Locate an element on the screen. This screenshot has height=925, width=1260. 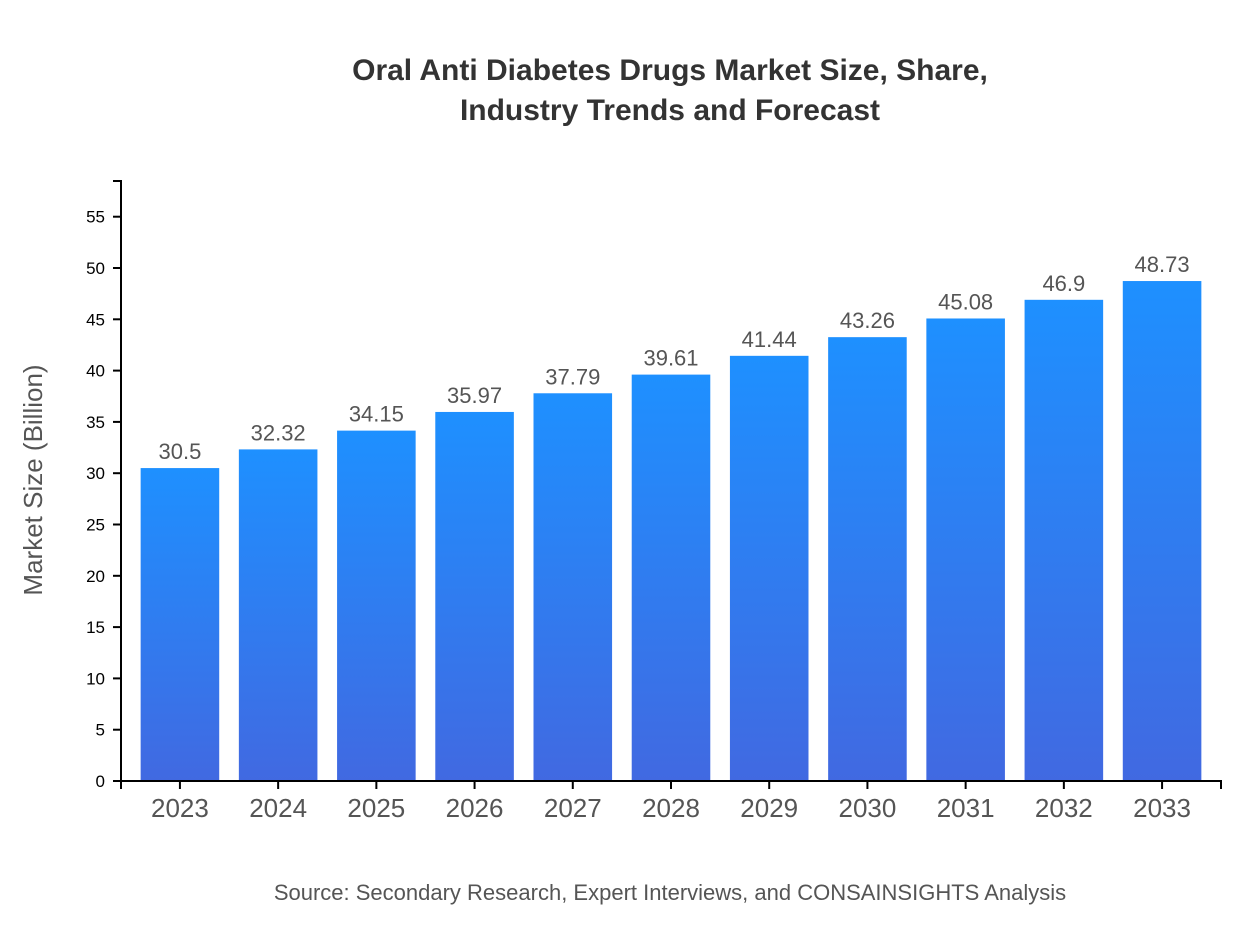
bar-2027 is located at coordinates (573, 587).